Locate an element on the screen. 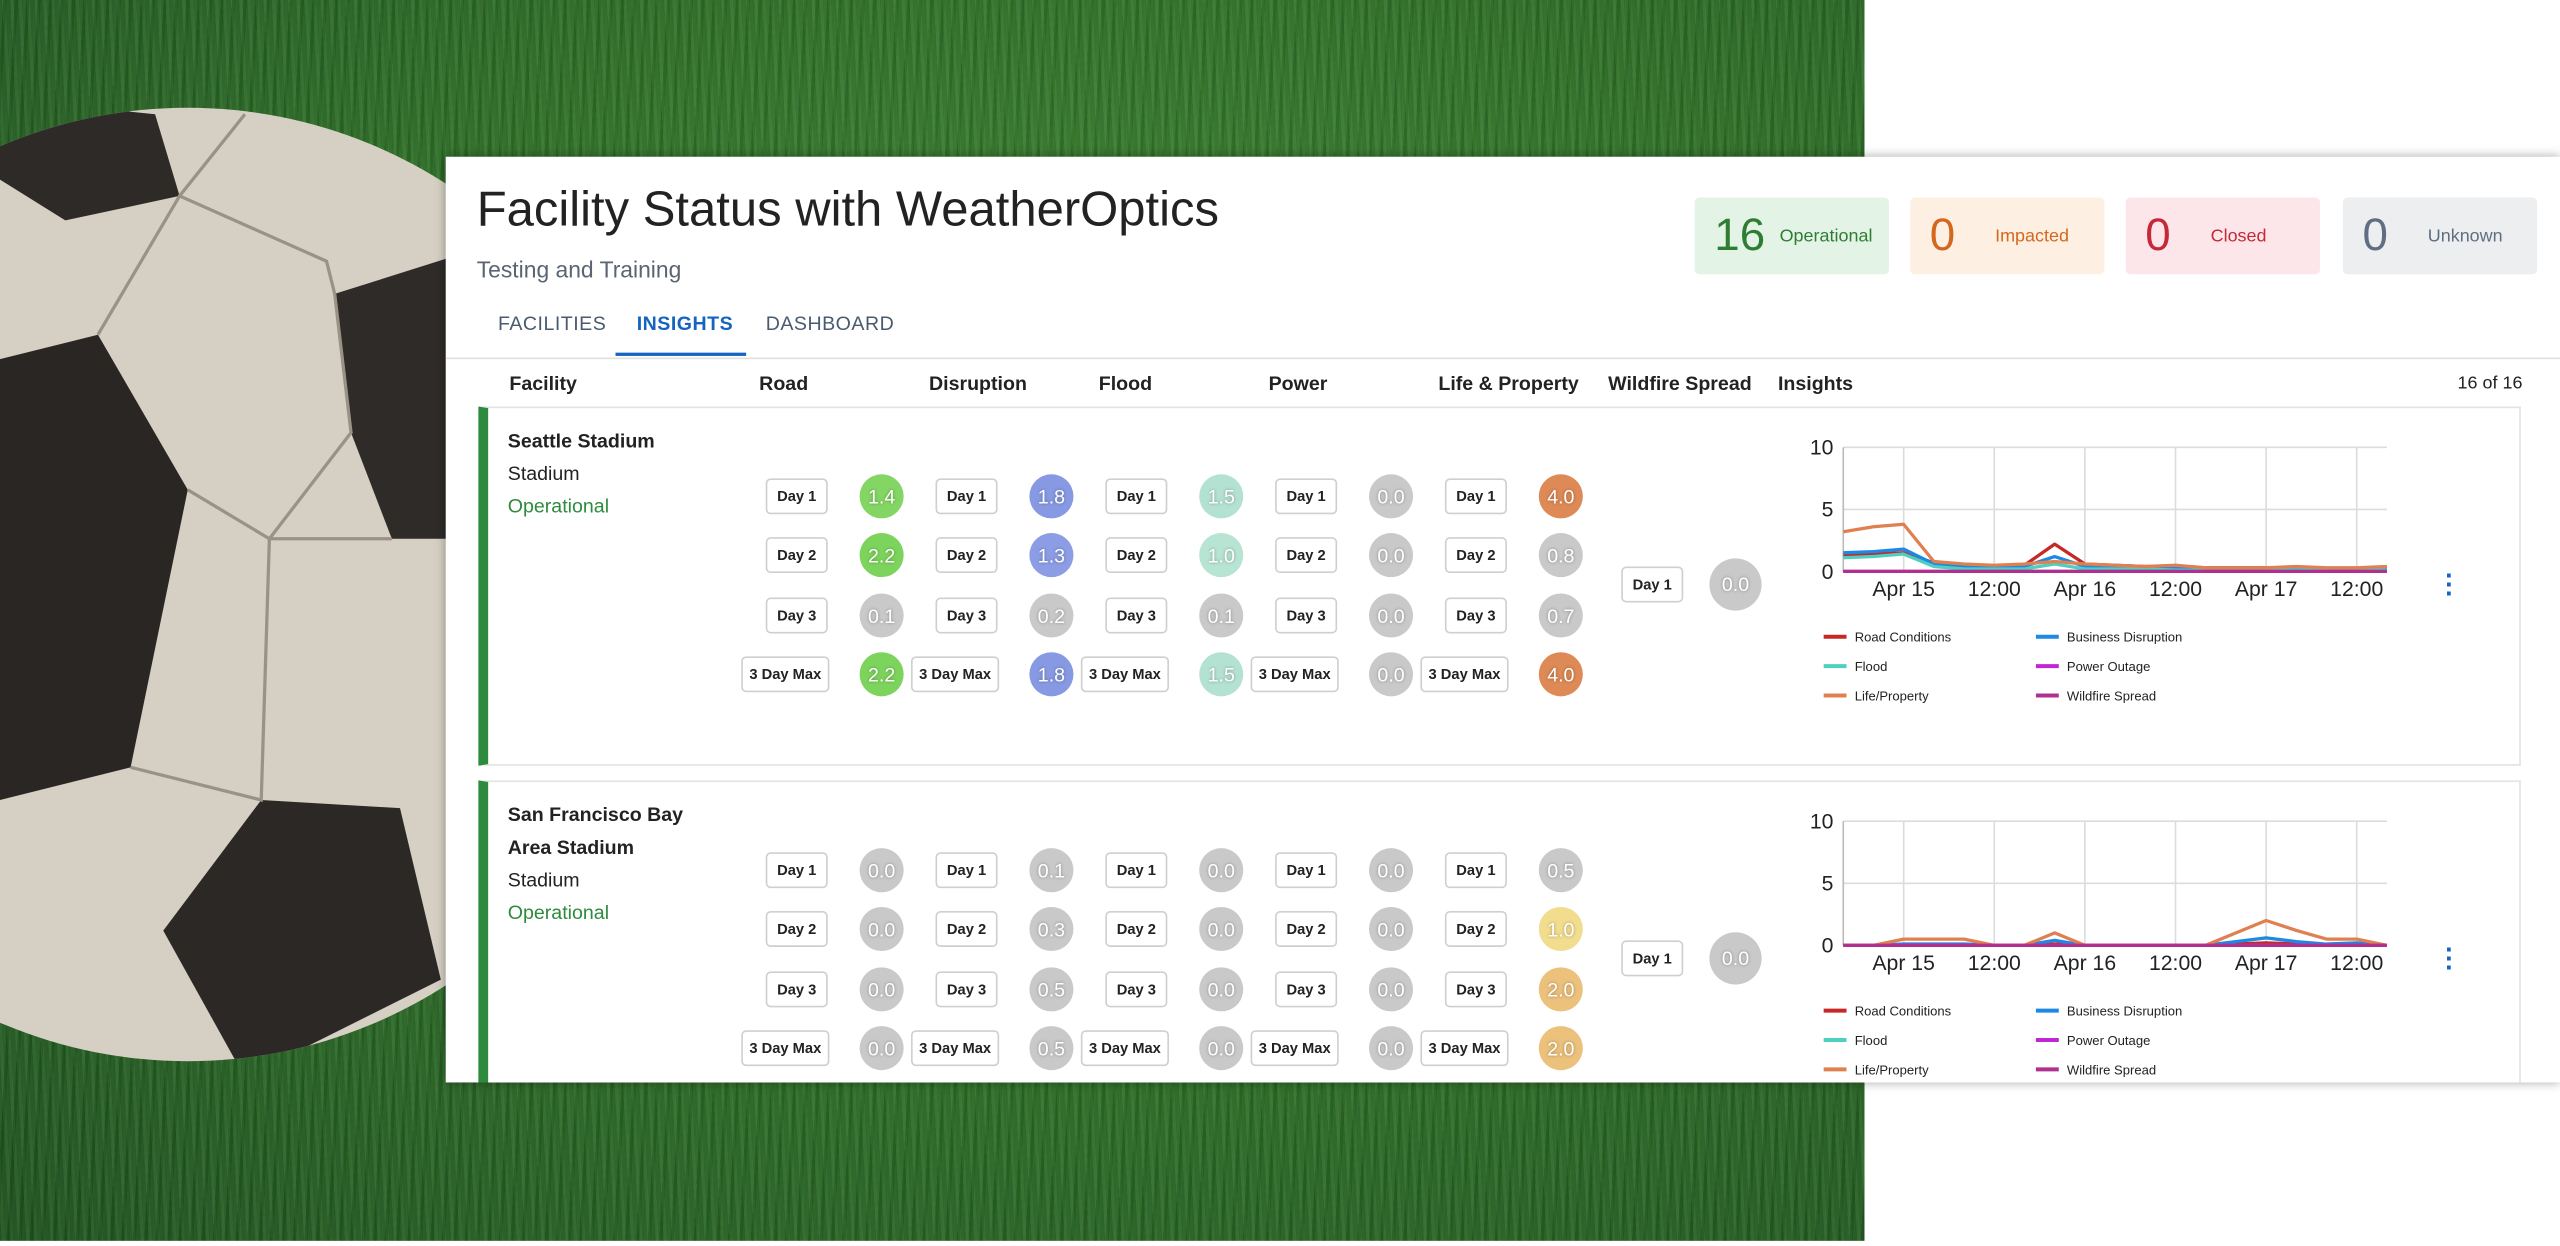 The height and width of the screenshot is (1246, 2560). column-header: Wildfire Spread is located at coordinates (1680, 384).